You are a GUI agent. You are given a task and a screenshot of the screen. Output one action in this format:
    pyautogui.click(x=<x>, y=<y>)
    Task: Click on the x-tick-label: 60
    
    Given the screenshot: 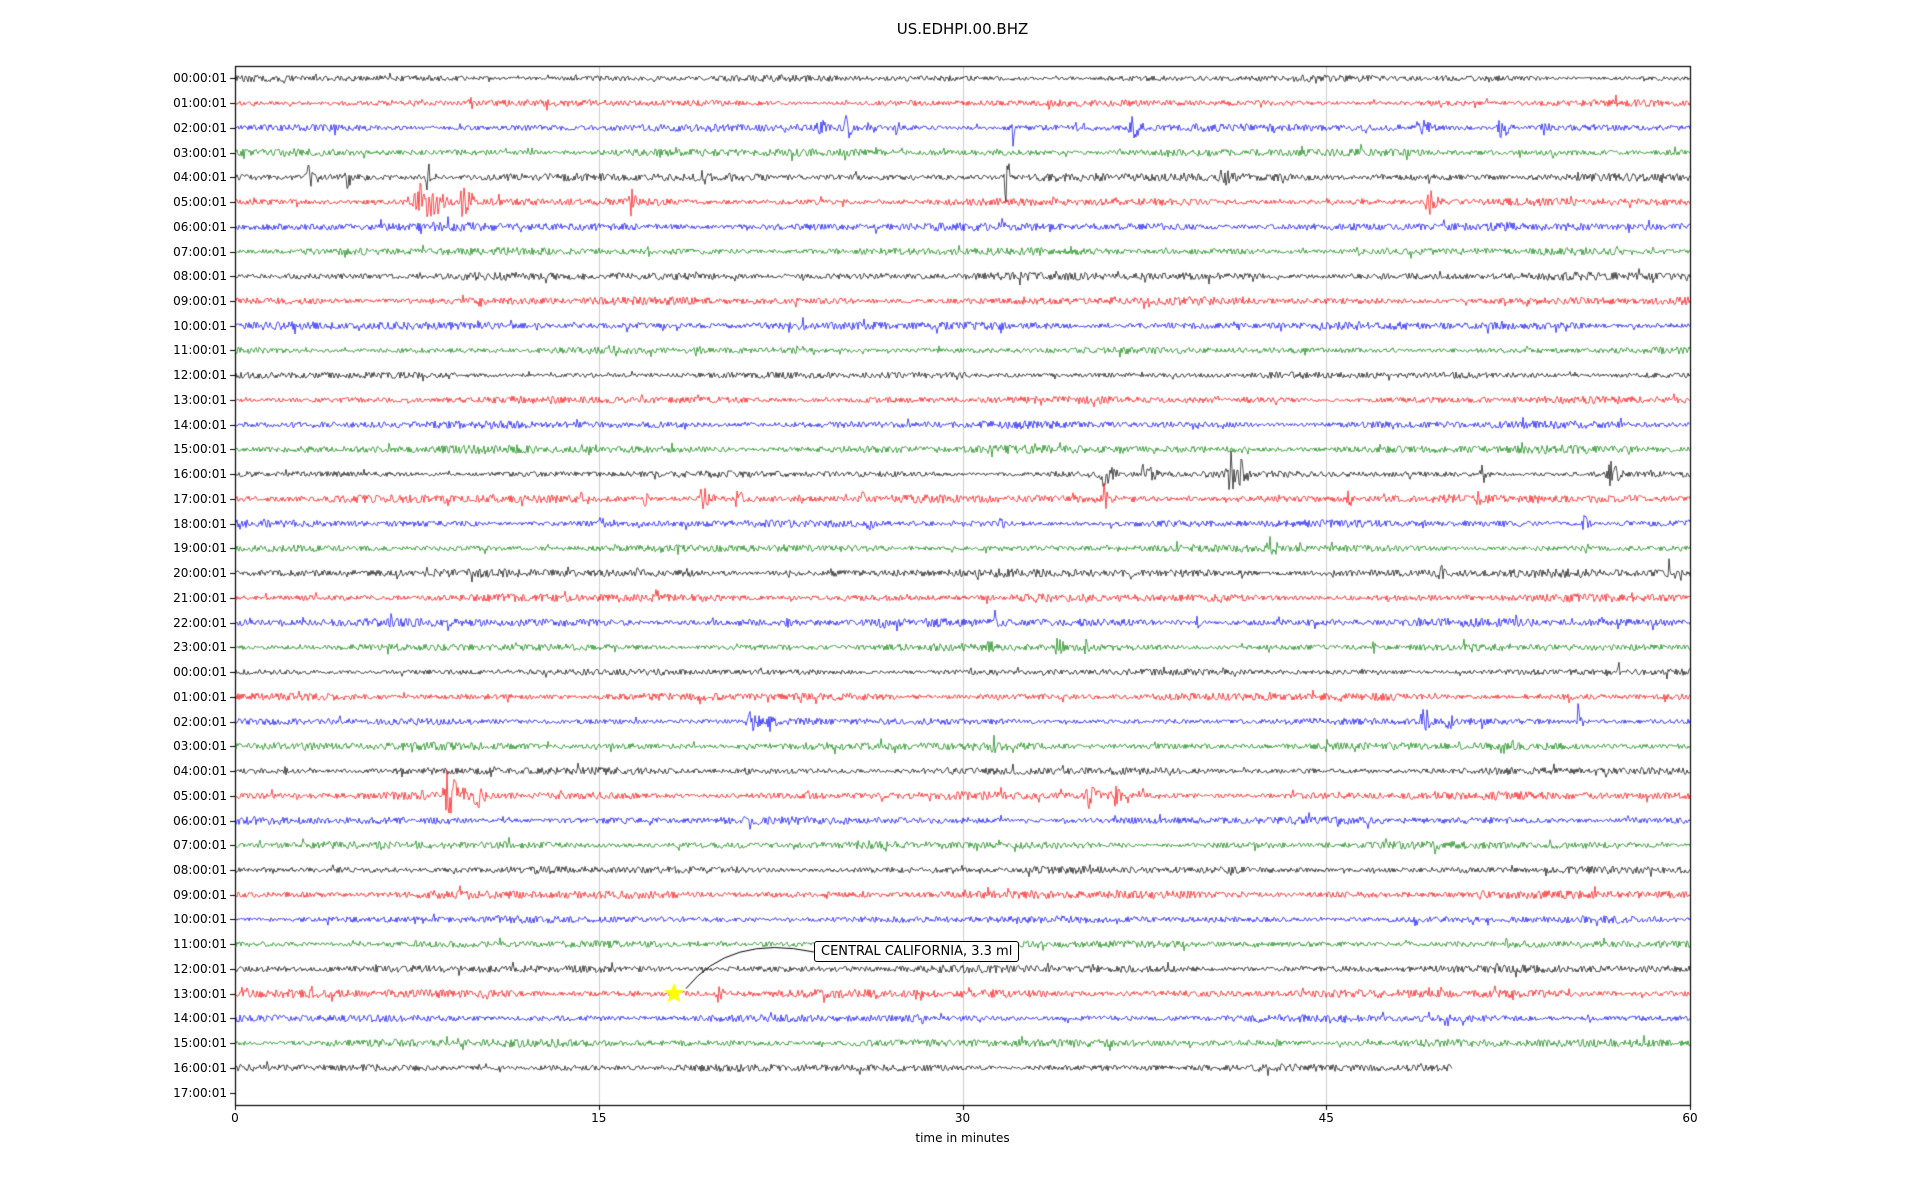 What is the action you would take?
    pyautogui.click(x=1690, y=1118)
    